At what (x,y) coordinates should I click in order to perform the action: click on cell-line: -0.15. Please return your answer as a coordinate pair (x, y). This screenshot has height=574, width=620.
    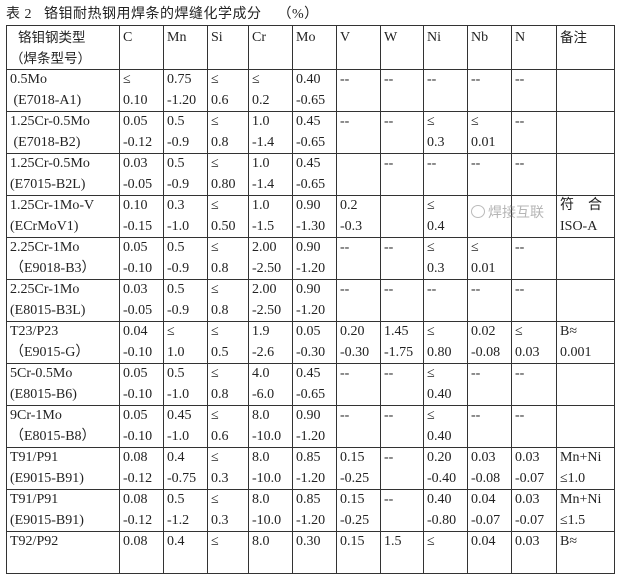
    Looking at the image, I should click on (138, 226).